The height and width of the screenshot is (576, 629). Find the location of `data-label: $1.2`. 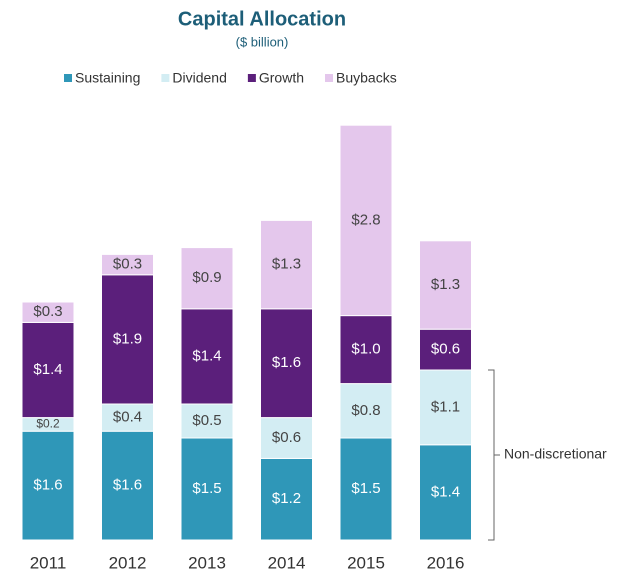

data-label: $1.2 is located at coordinates (286, 498).